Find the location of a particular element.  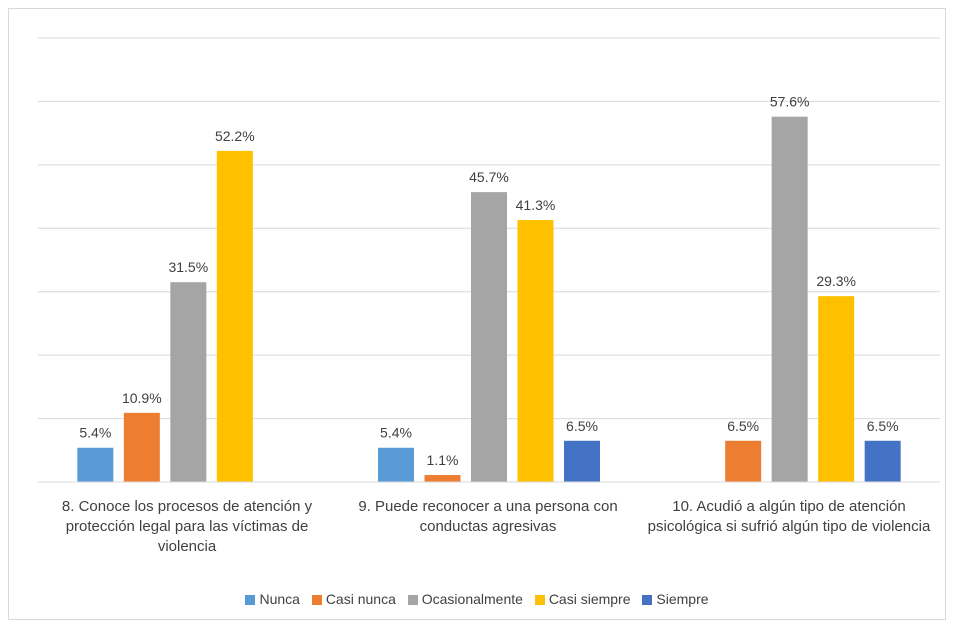

legend-label: Ocasionalmente is located at coordinates (472, 599).